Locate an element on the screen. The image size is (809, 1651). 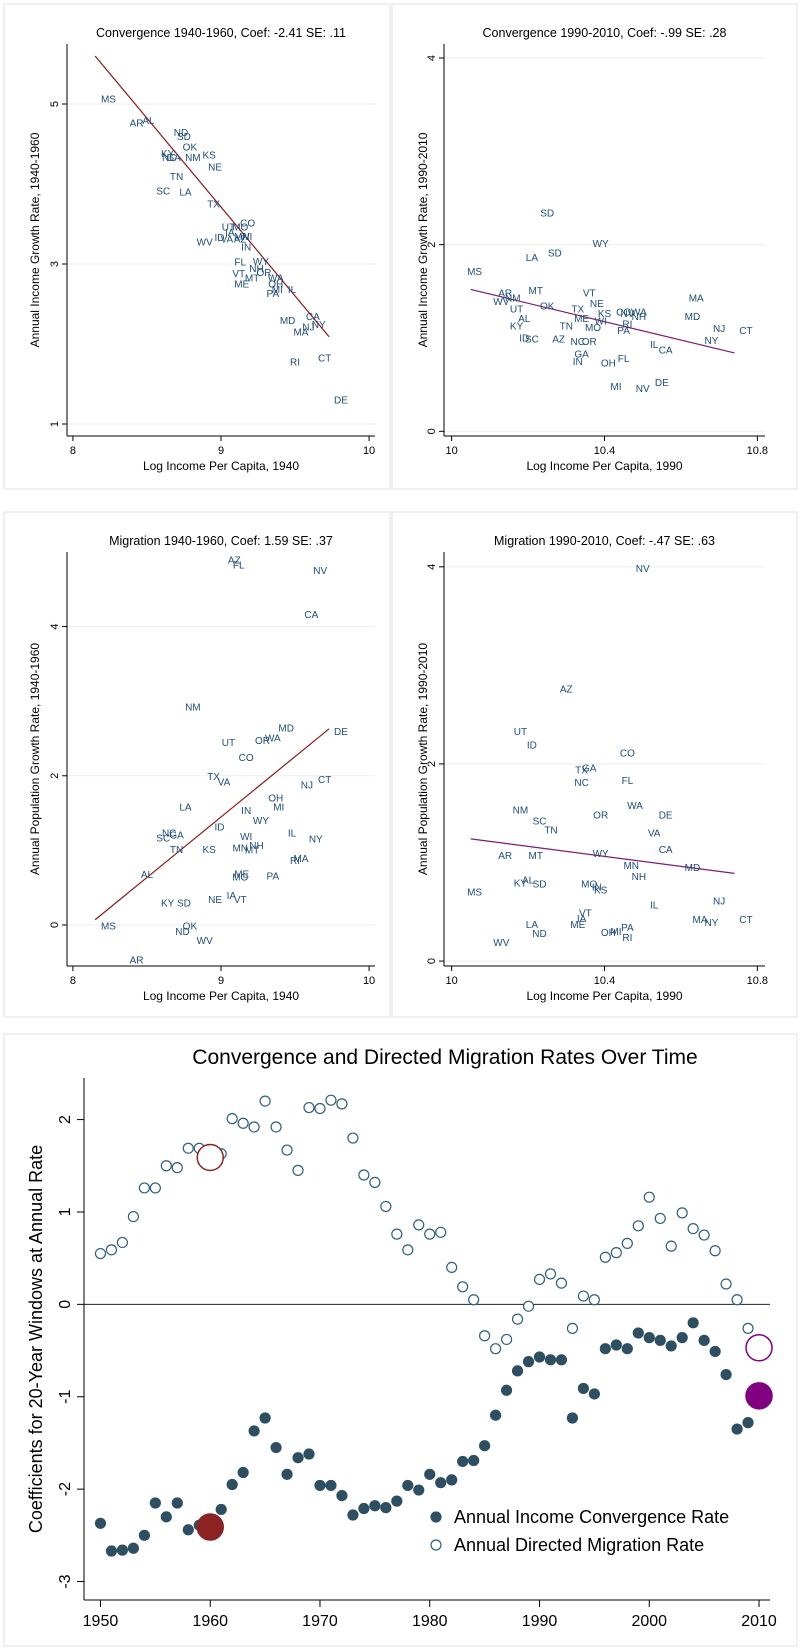
convergence-point-1973 is located at coordinates (353, 1515).